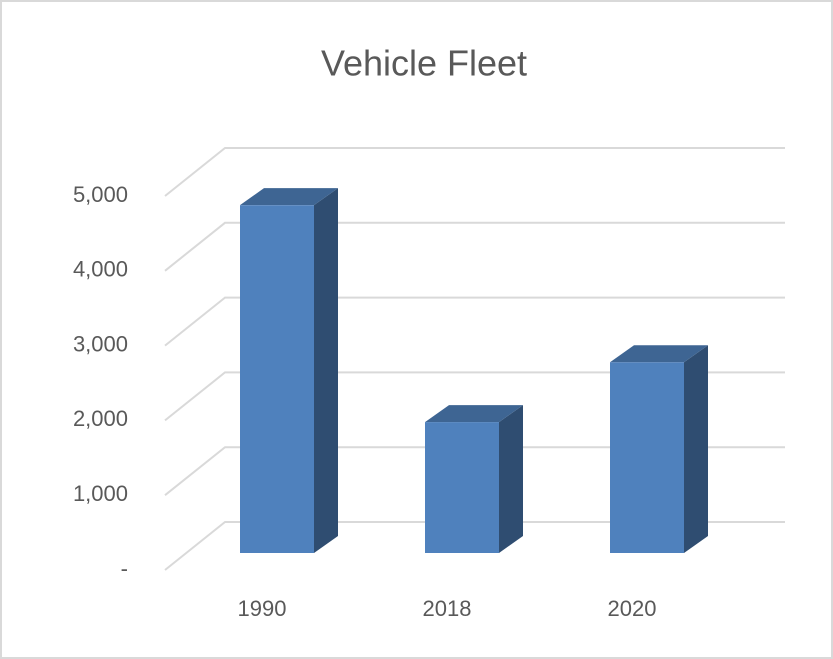  I want to click on x-tick-label: 2018, so click(447, 608).